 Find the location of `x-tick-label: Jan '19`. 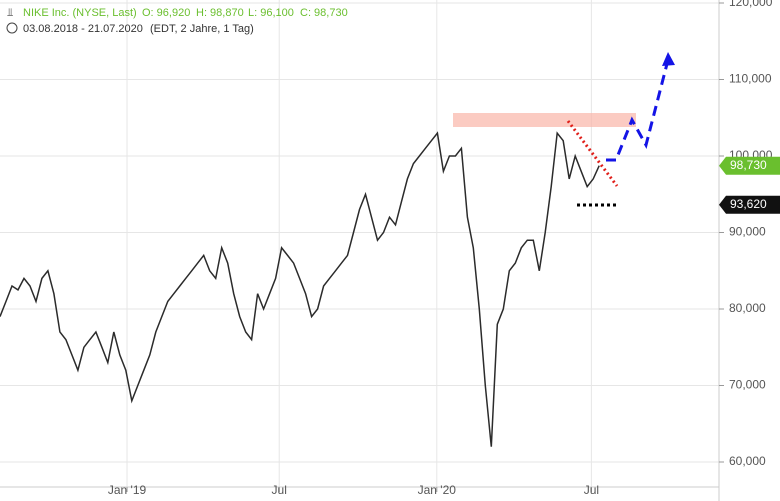

x-tick-label: Jan '19 is located at coordinates (127, 490).